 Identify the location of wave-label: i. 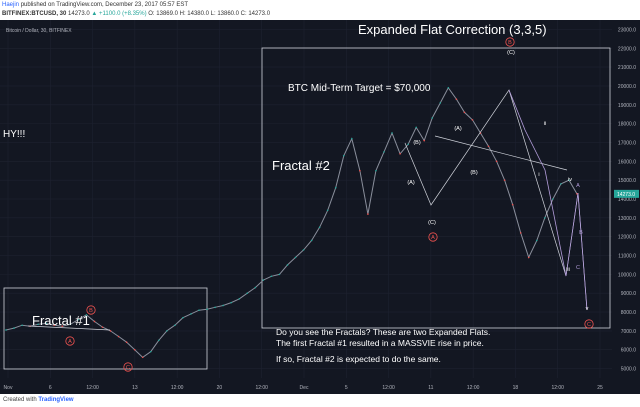
(538, 175).